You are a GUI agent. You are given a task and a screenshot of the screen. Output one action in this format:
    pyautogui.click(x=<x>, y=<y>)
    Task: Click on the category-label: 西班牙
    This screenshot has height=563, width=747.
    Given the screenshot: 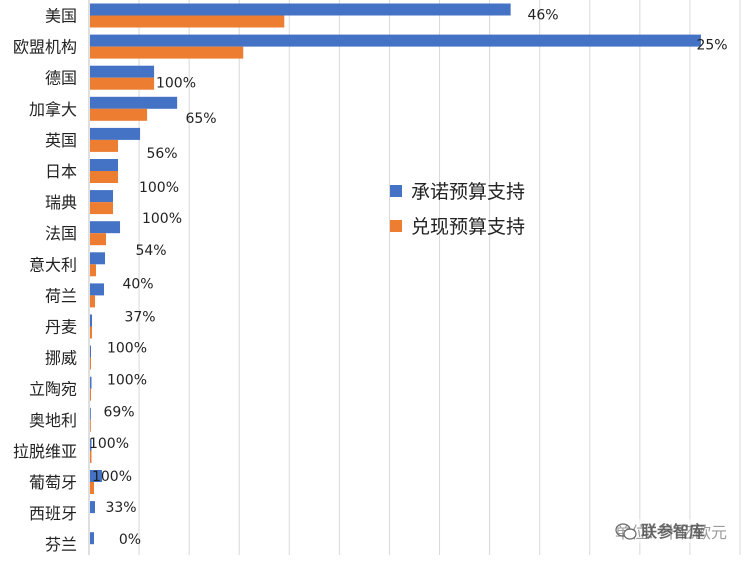 What is the action you would take?
    pyautogui.click(x=53, y=513)
    